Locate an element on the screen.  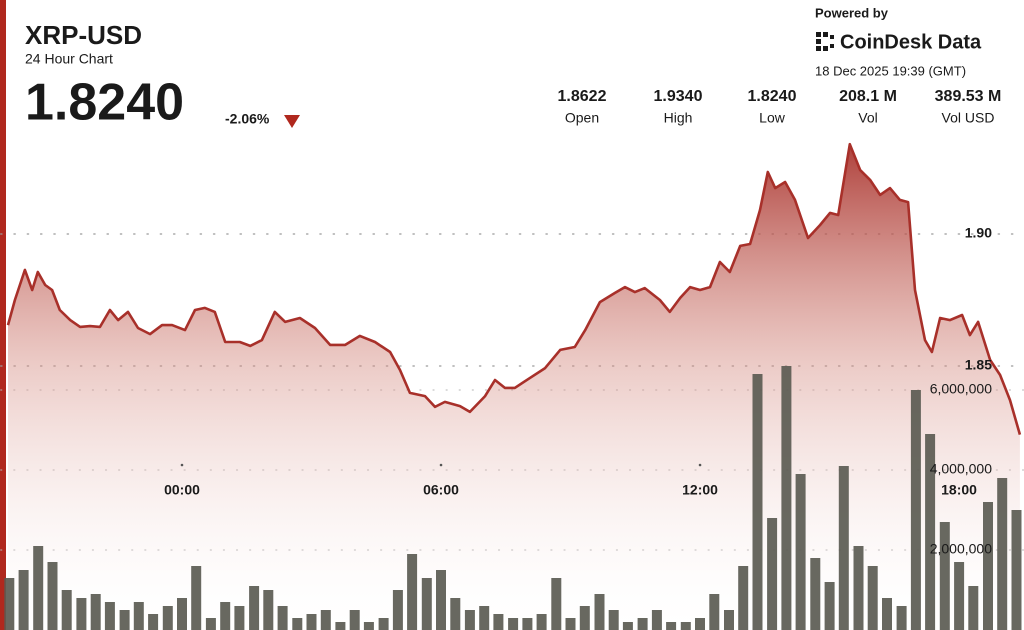
x-tick-label: 06:00 is located at coordinates (441, 490).